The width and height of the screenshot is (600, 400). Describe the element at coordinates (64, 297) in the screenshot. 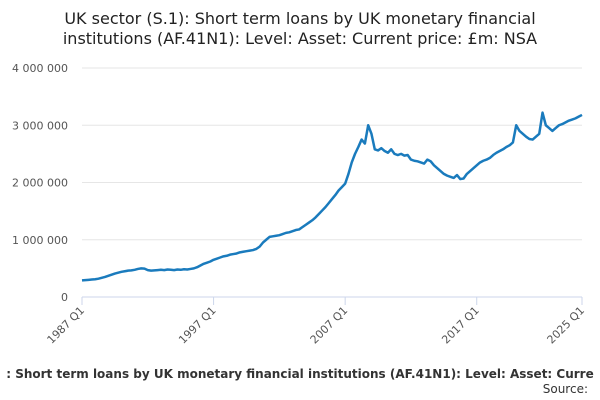

I see `y-tick-label: 0` at that location.